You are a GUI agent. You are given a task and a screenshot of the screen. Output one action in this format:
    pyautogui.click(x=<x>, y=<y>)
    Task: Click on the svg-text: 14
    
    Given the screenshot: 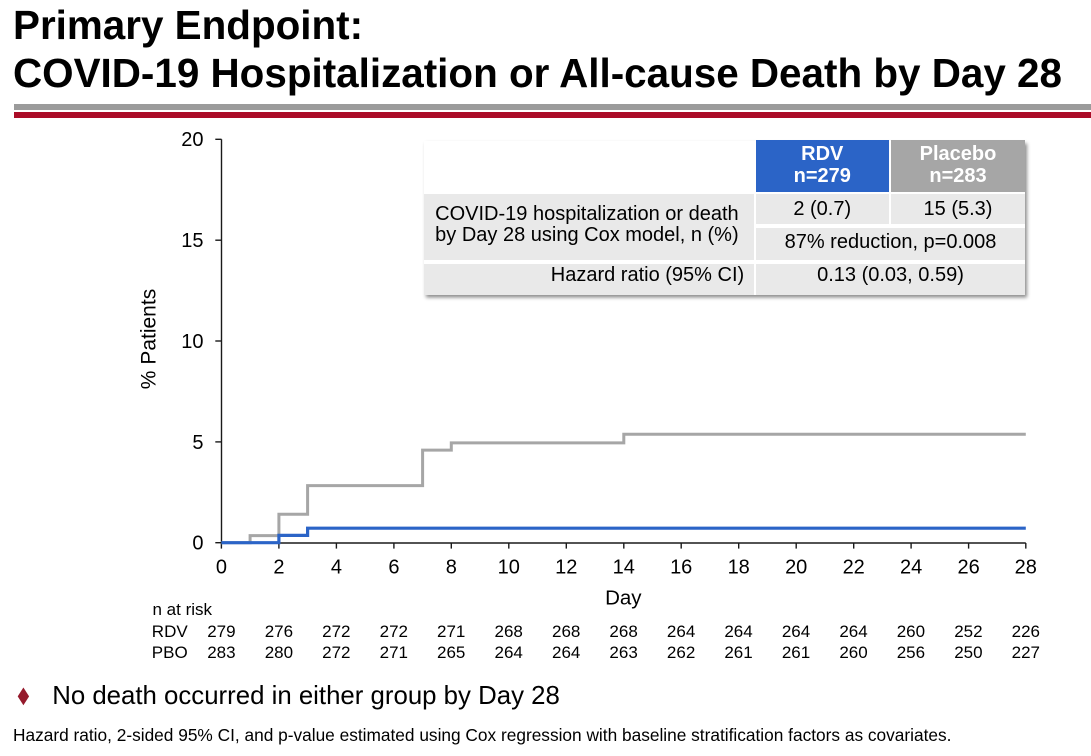 What is the action you would take?
    pyautogui.click(x=624, y=567)
    